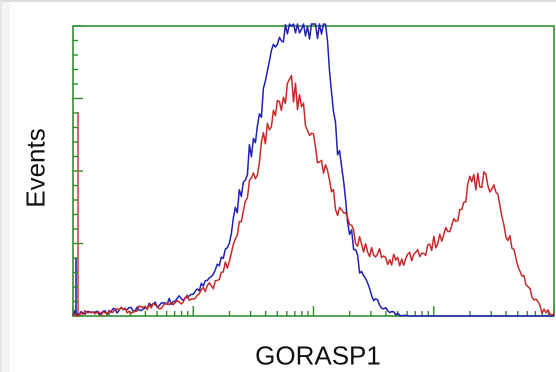 This screenshot has height=372, width=556. Describe the element at coordinates (35, 168) in the screenshot. I see `y-axis-label: Events` at that location.